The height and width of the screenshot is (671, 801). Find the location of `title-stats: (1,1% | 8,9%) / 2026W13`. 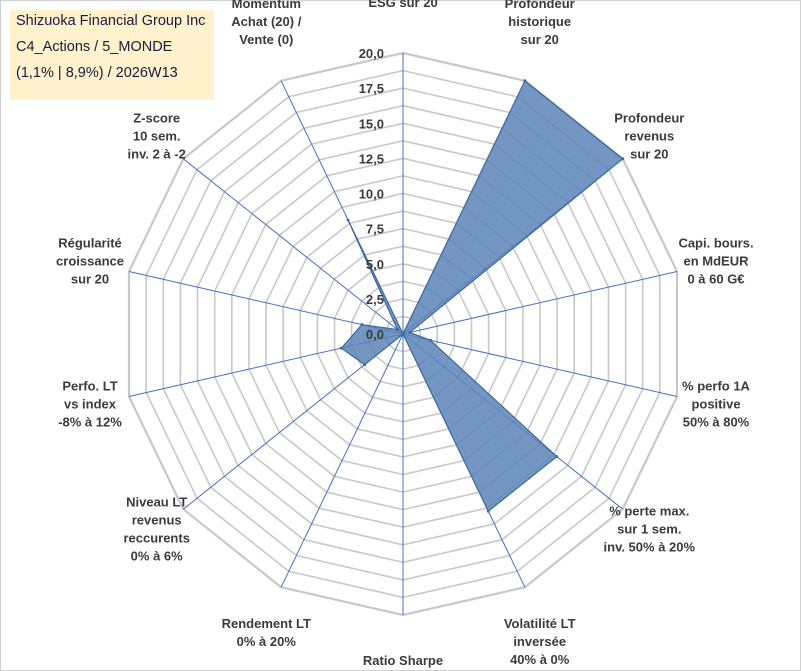

title-stats: (1,1% | 8,9%) / 2026W13 is located at coordinates (97, 73).